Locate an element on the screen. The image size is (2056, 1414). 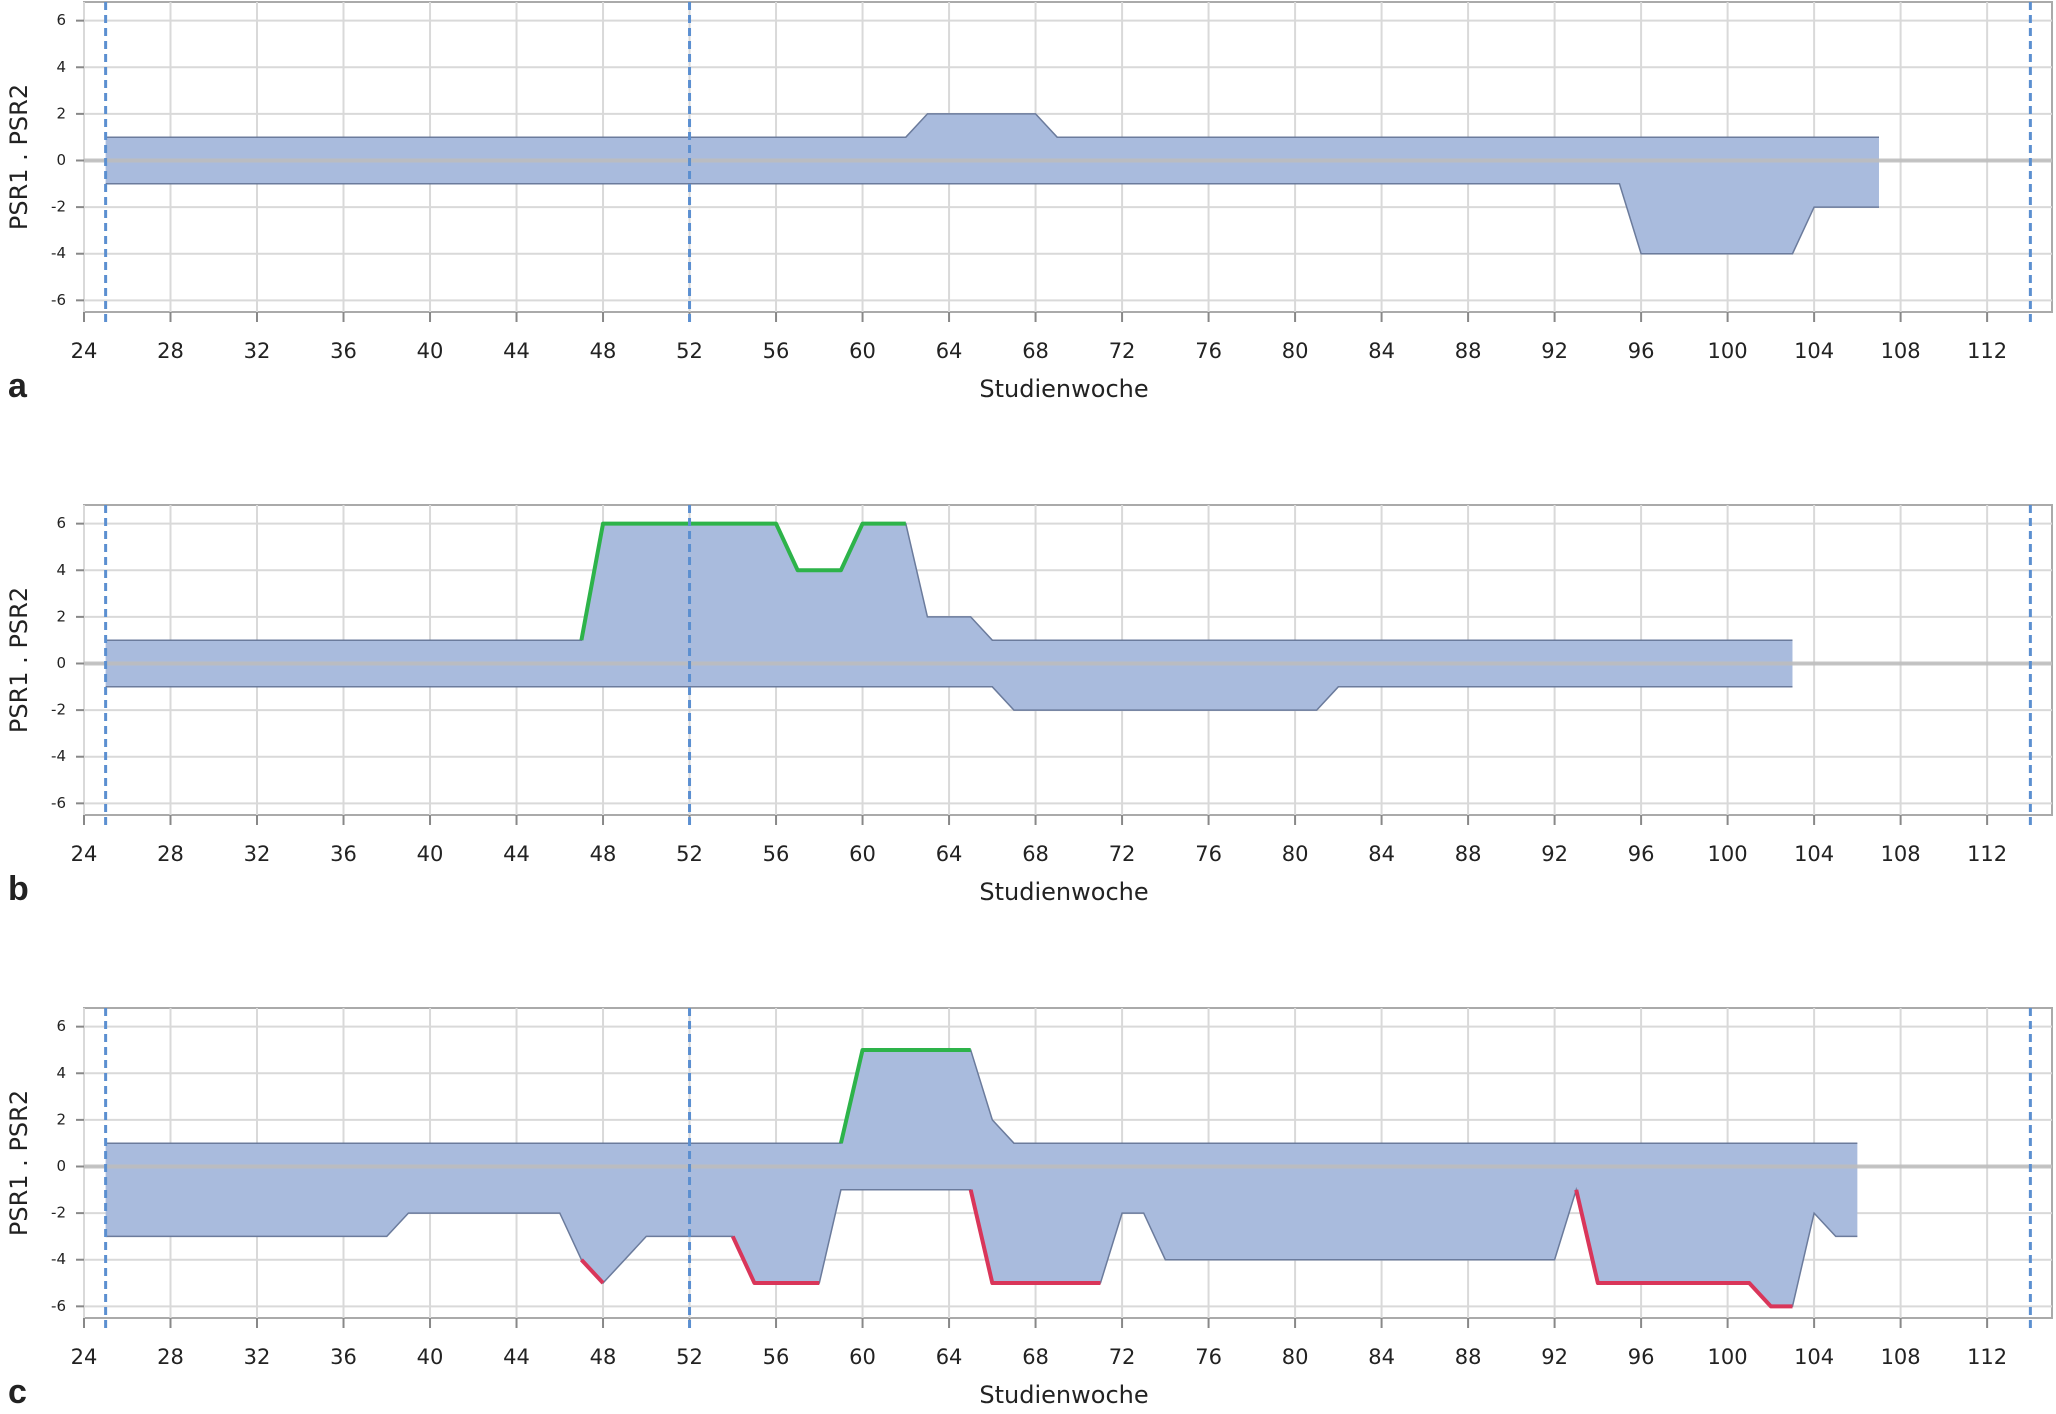
panel-label: b is located at coordinates (18, 889).